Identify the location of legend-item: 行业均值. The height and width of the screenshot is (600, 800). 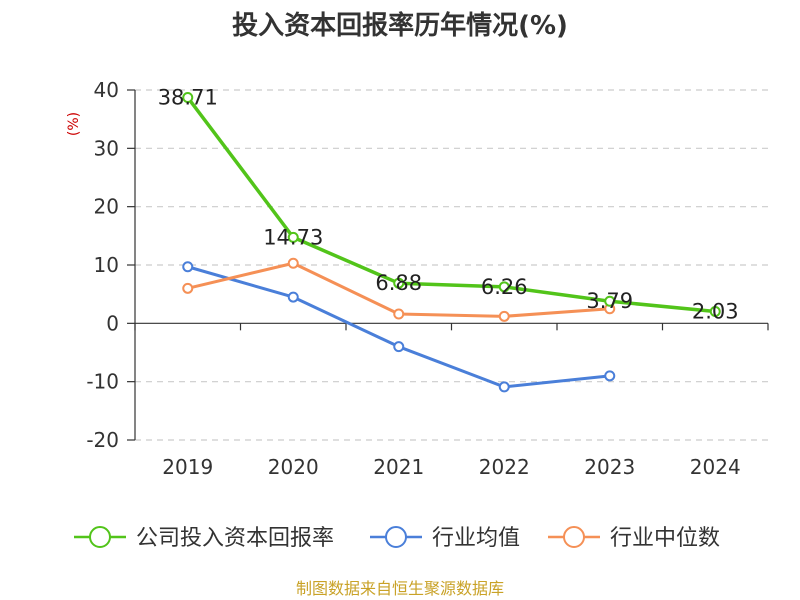
(445, 538).